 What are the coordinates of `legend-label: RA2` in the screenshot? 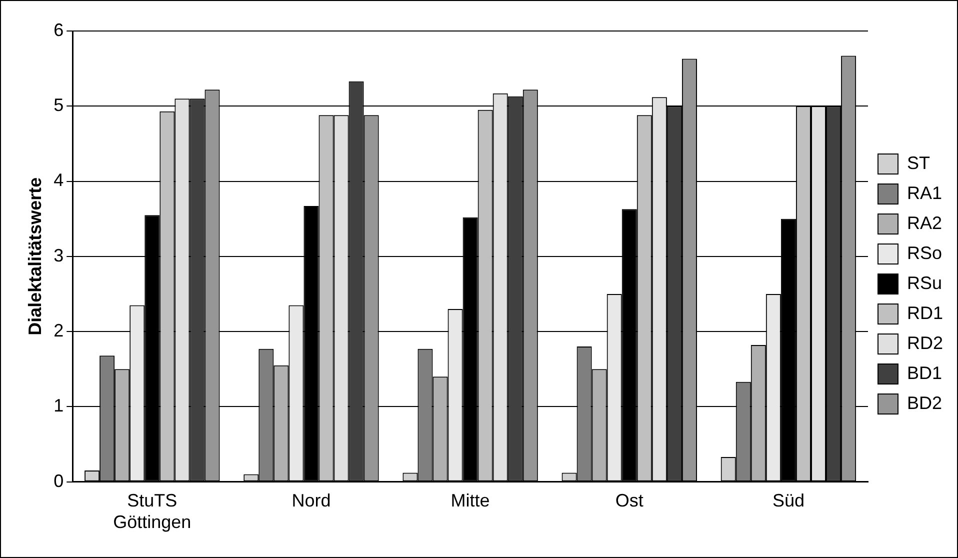 It's located at (924, 222).